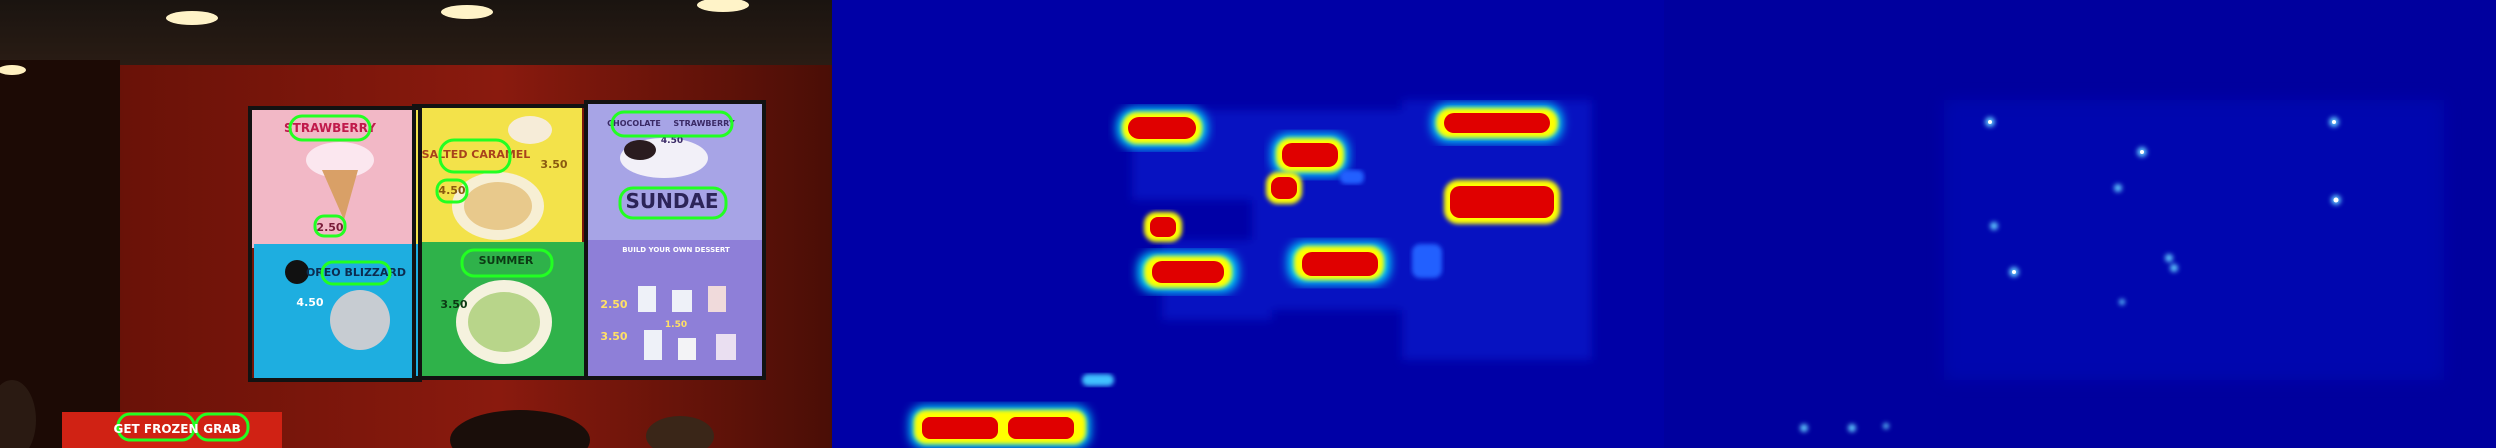 The image size is (2496, 448). I want to click on menu-text: CHOCOLATE, so click(634, 123).